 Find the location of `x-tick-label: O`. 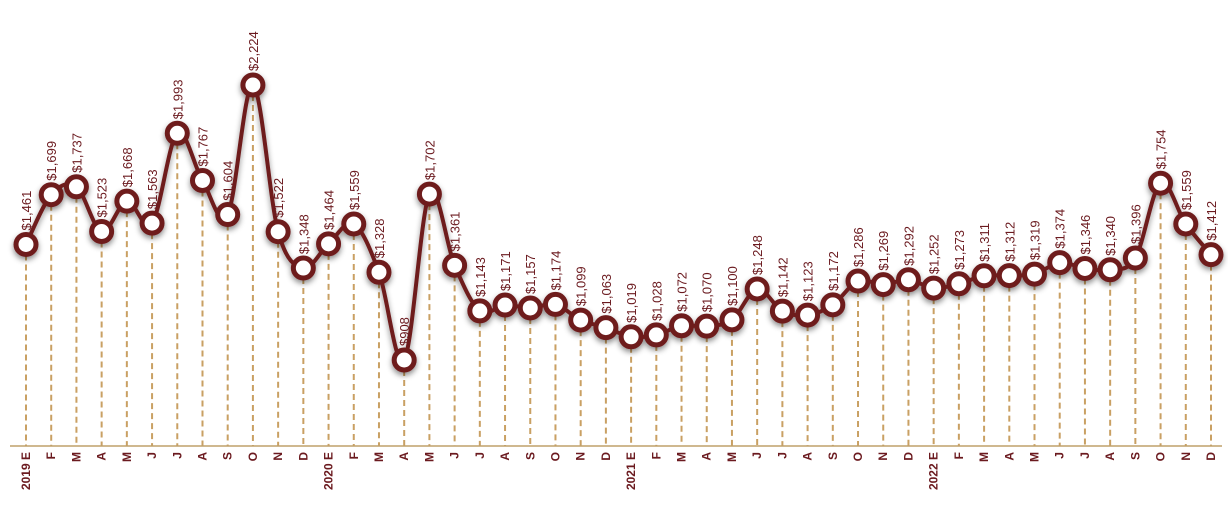

x-tick-label: O is located at coordinates (858, 456).